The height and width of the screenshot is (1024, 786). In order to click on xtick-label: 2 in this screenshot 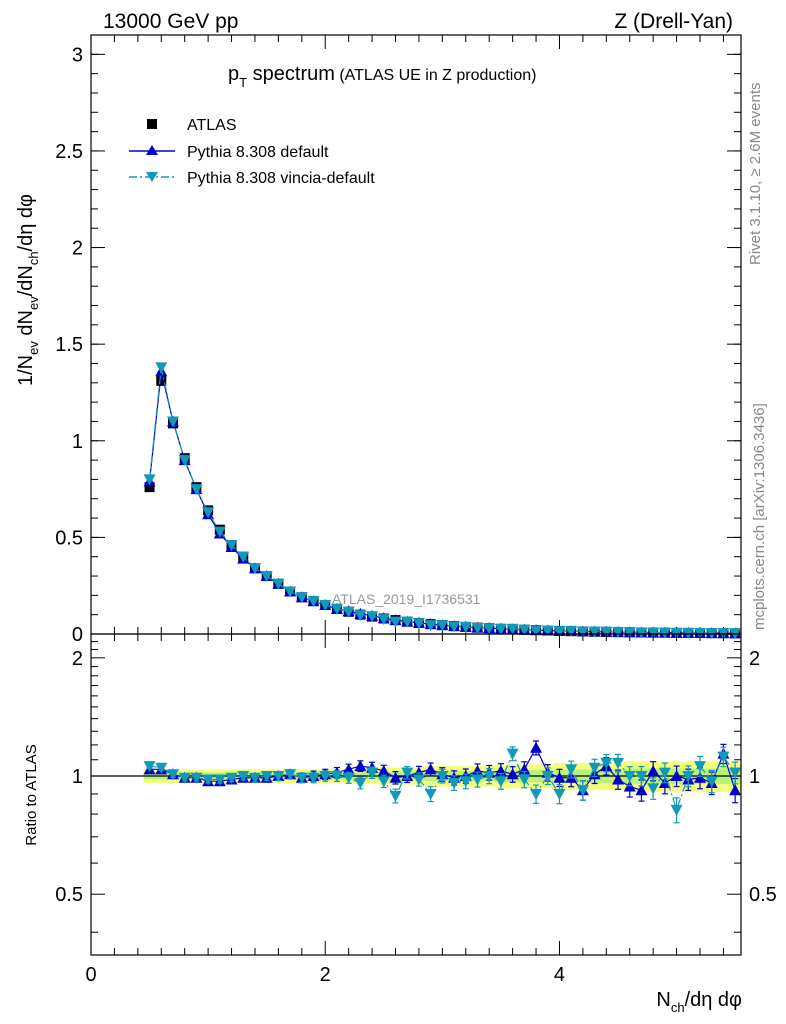, I will do `click(325, 975)`.